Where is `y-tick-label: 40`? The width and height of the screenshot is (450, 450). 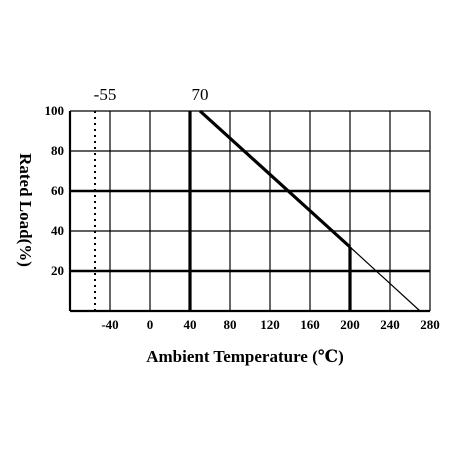
y-tick-label: 40 is located at coordinates (57, 230).